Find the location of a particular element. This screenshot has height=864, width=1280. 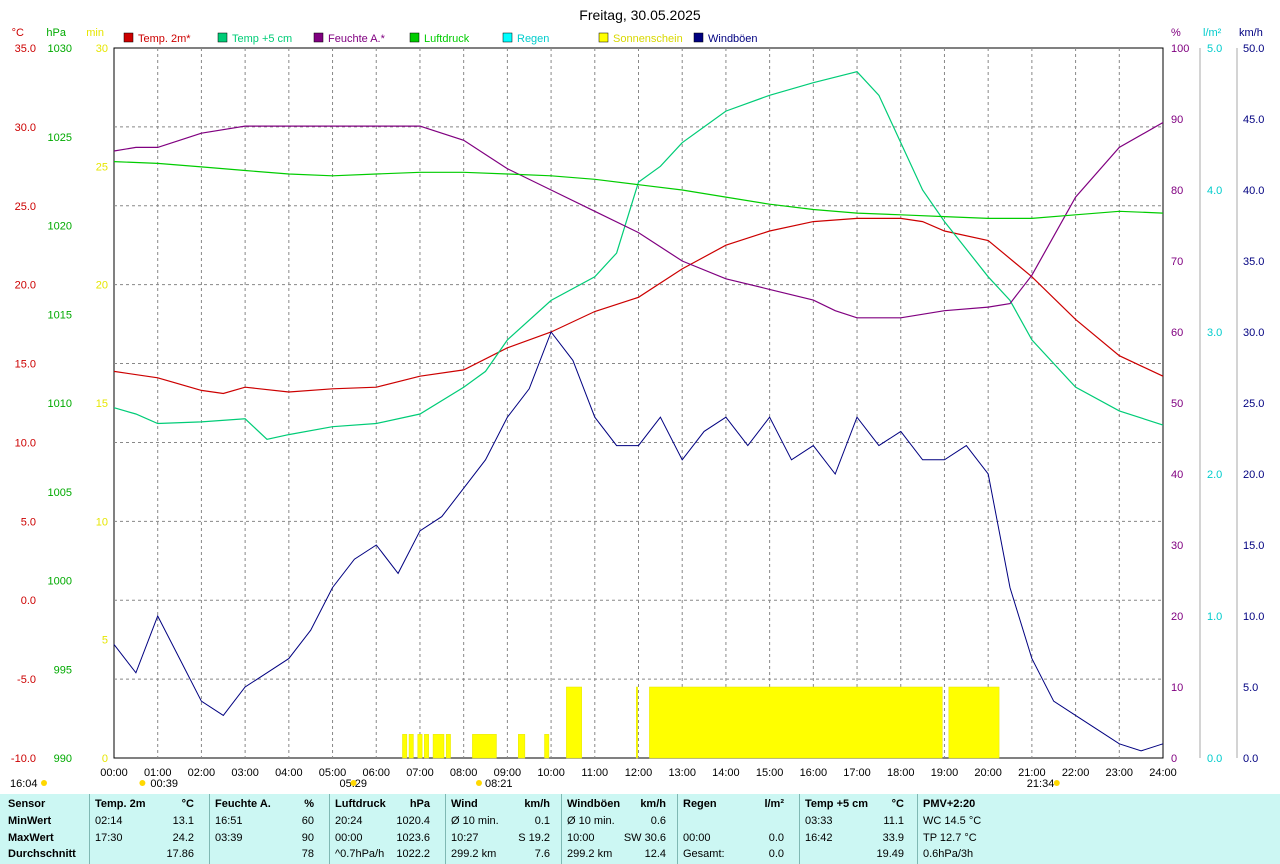

x-tick-label: 14:00 is located at coordinates (726, 773).